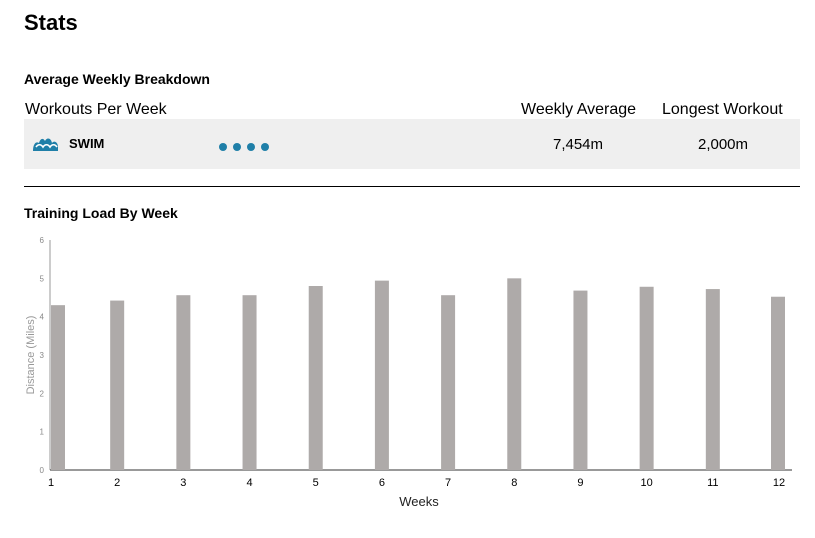 This screenshot has height=538, width=815. I want to click on training-load-title: Training Load By Week, so click(101, 213).